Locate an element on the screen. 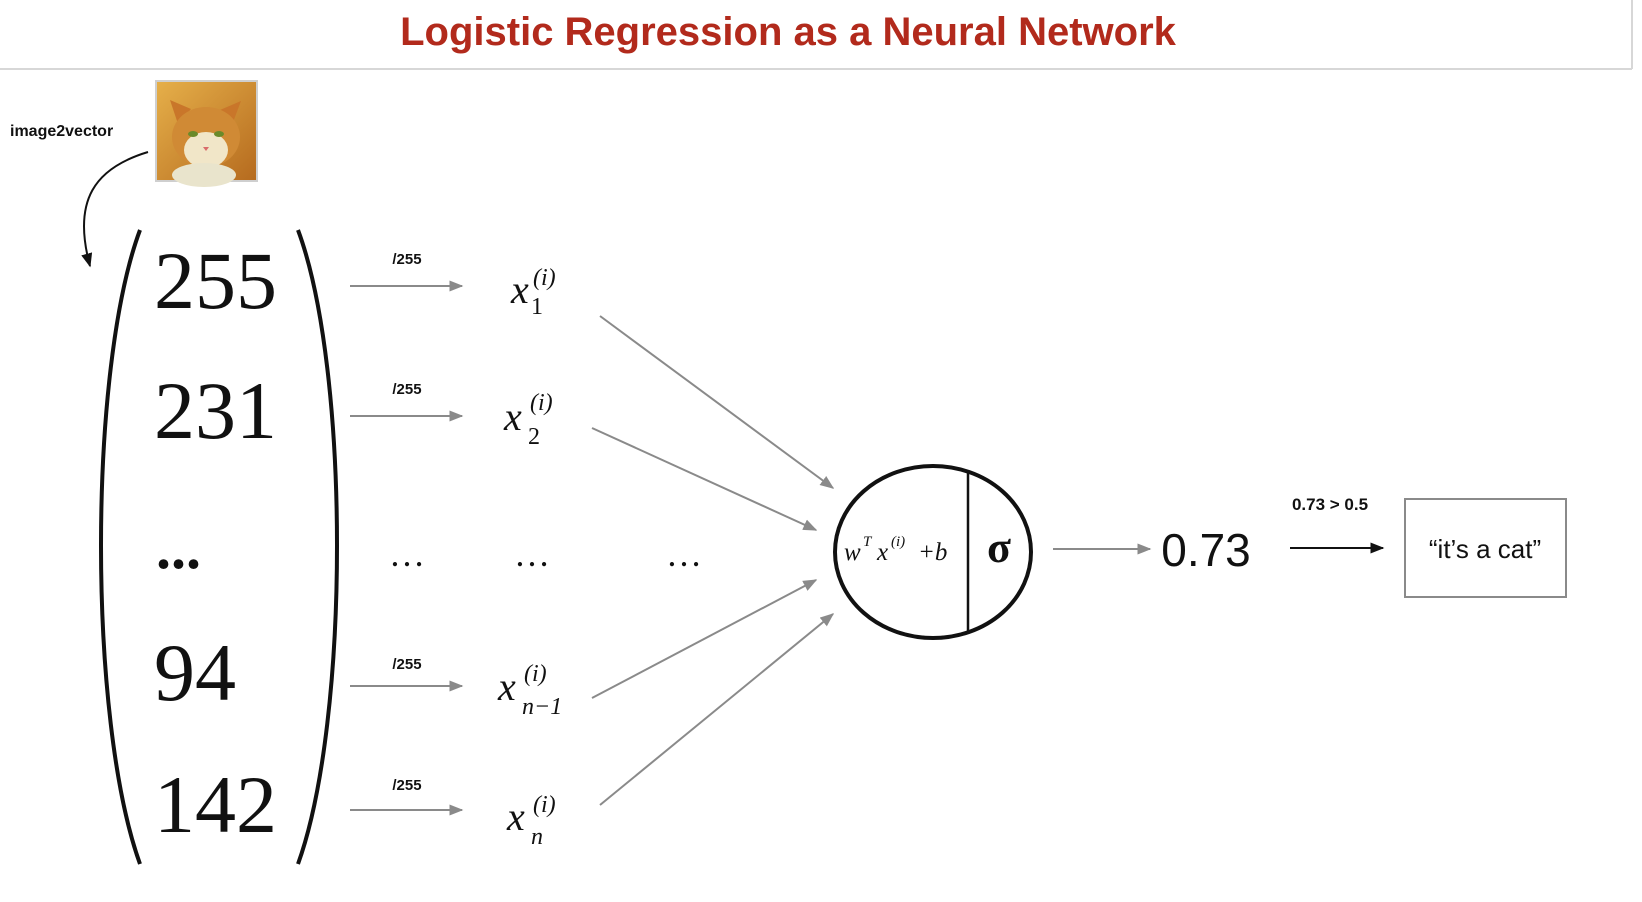 The image size is (1642, 902). vector-right-bracket is located at coordinates (317, 547).